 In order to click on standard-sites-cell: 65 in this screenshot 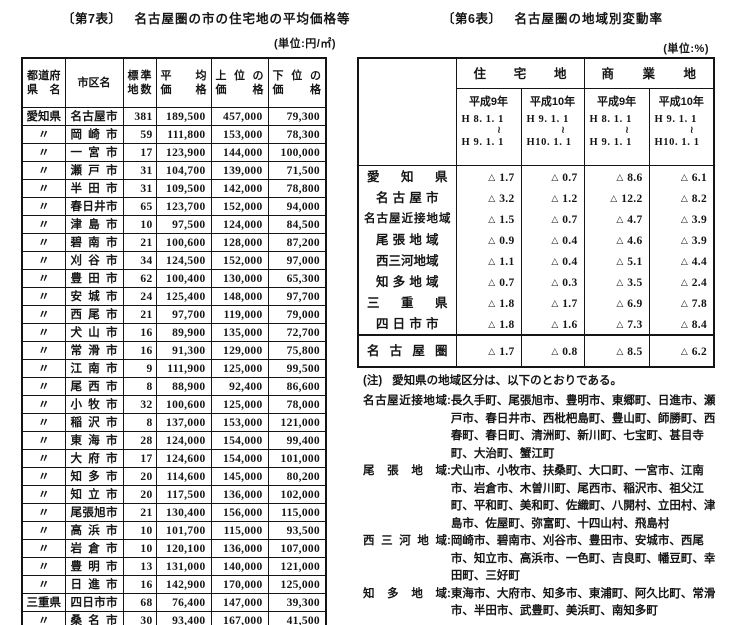, I will do `click(139, 206)`.